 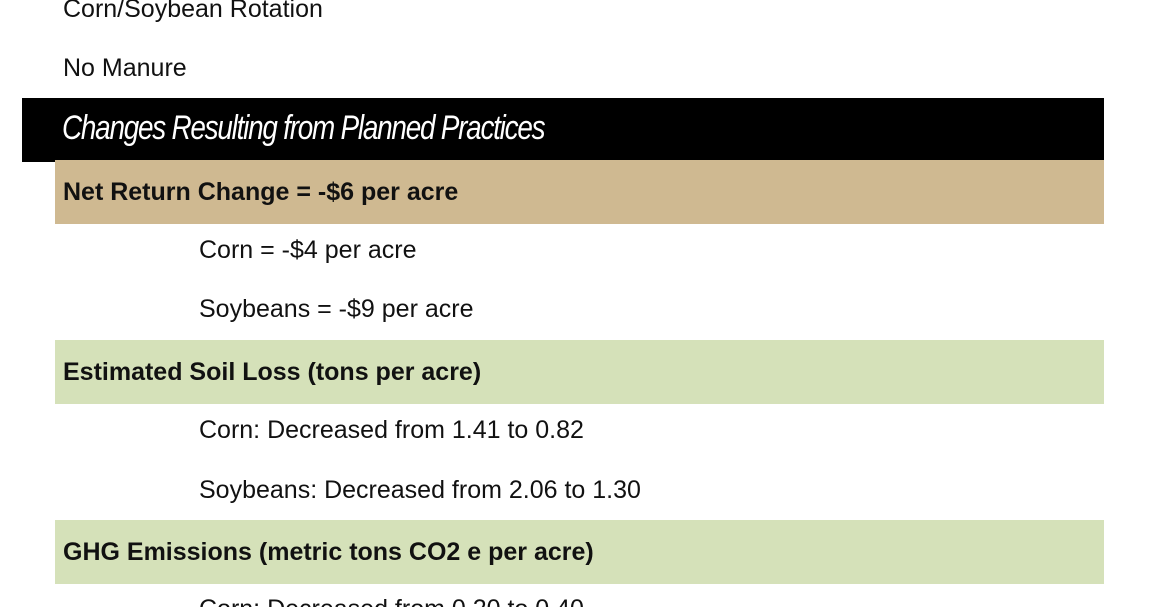 I want to click on rotation-text: Corn/Soybean Rotation, so click(x=193, y=11).